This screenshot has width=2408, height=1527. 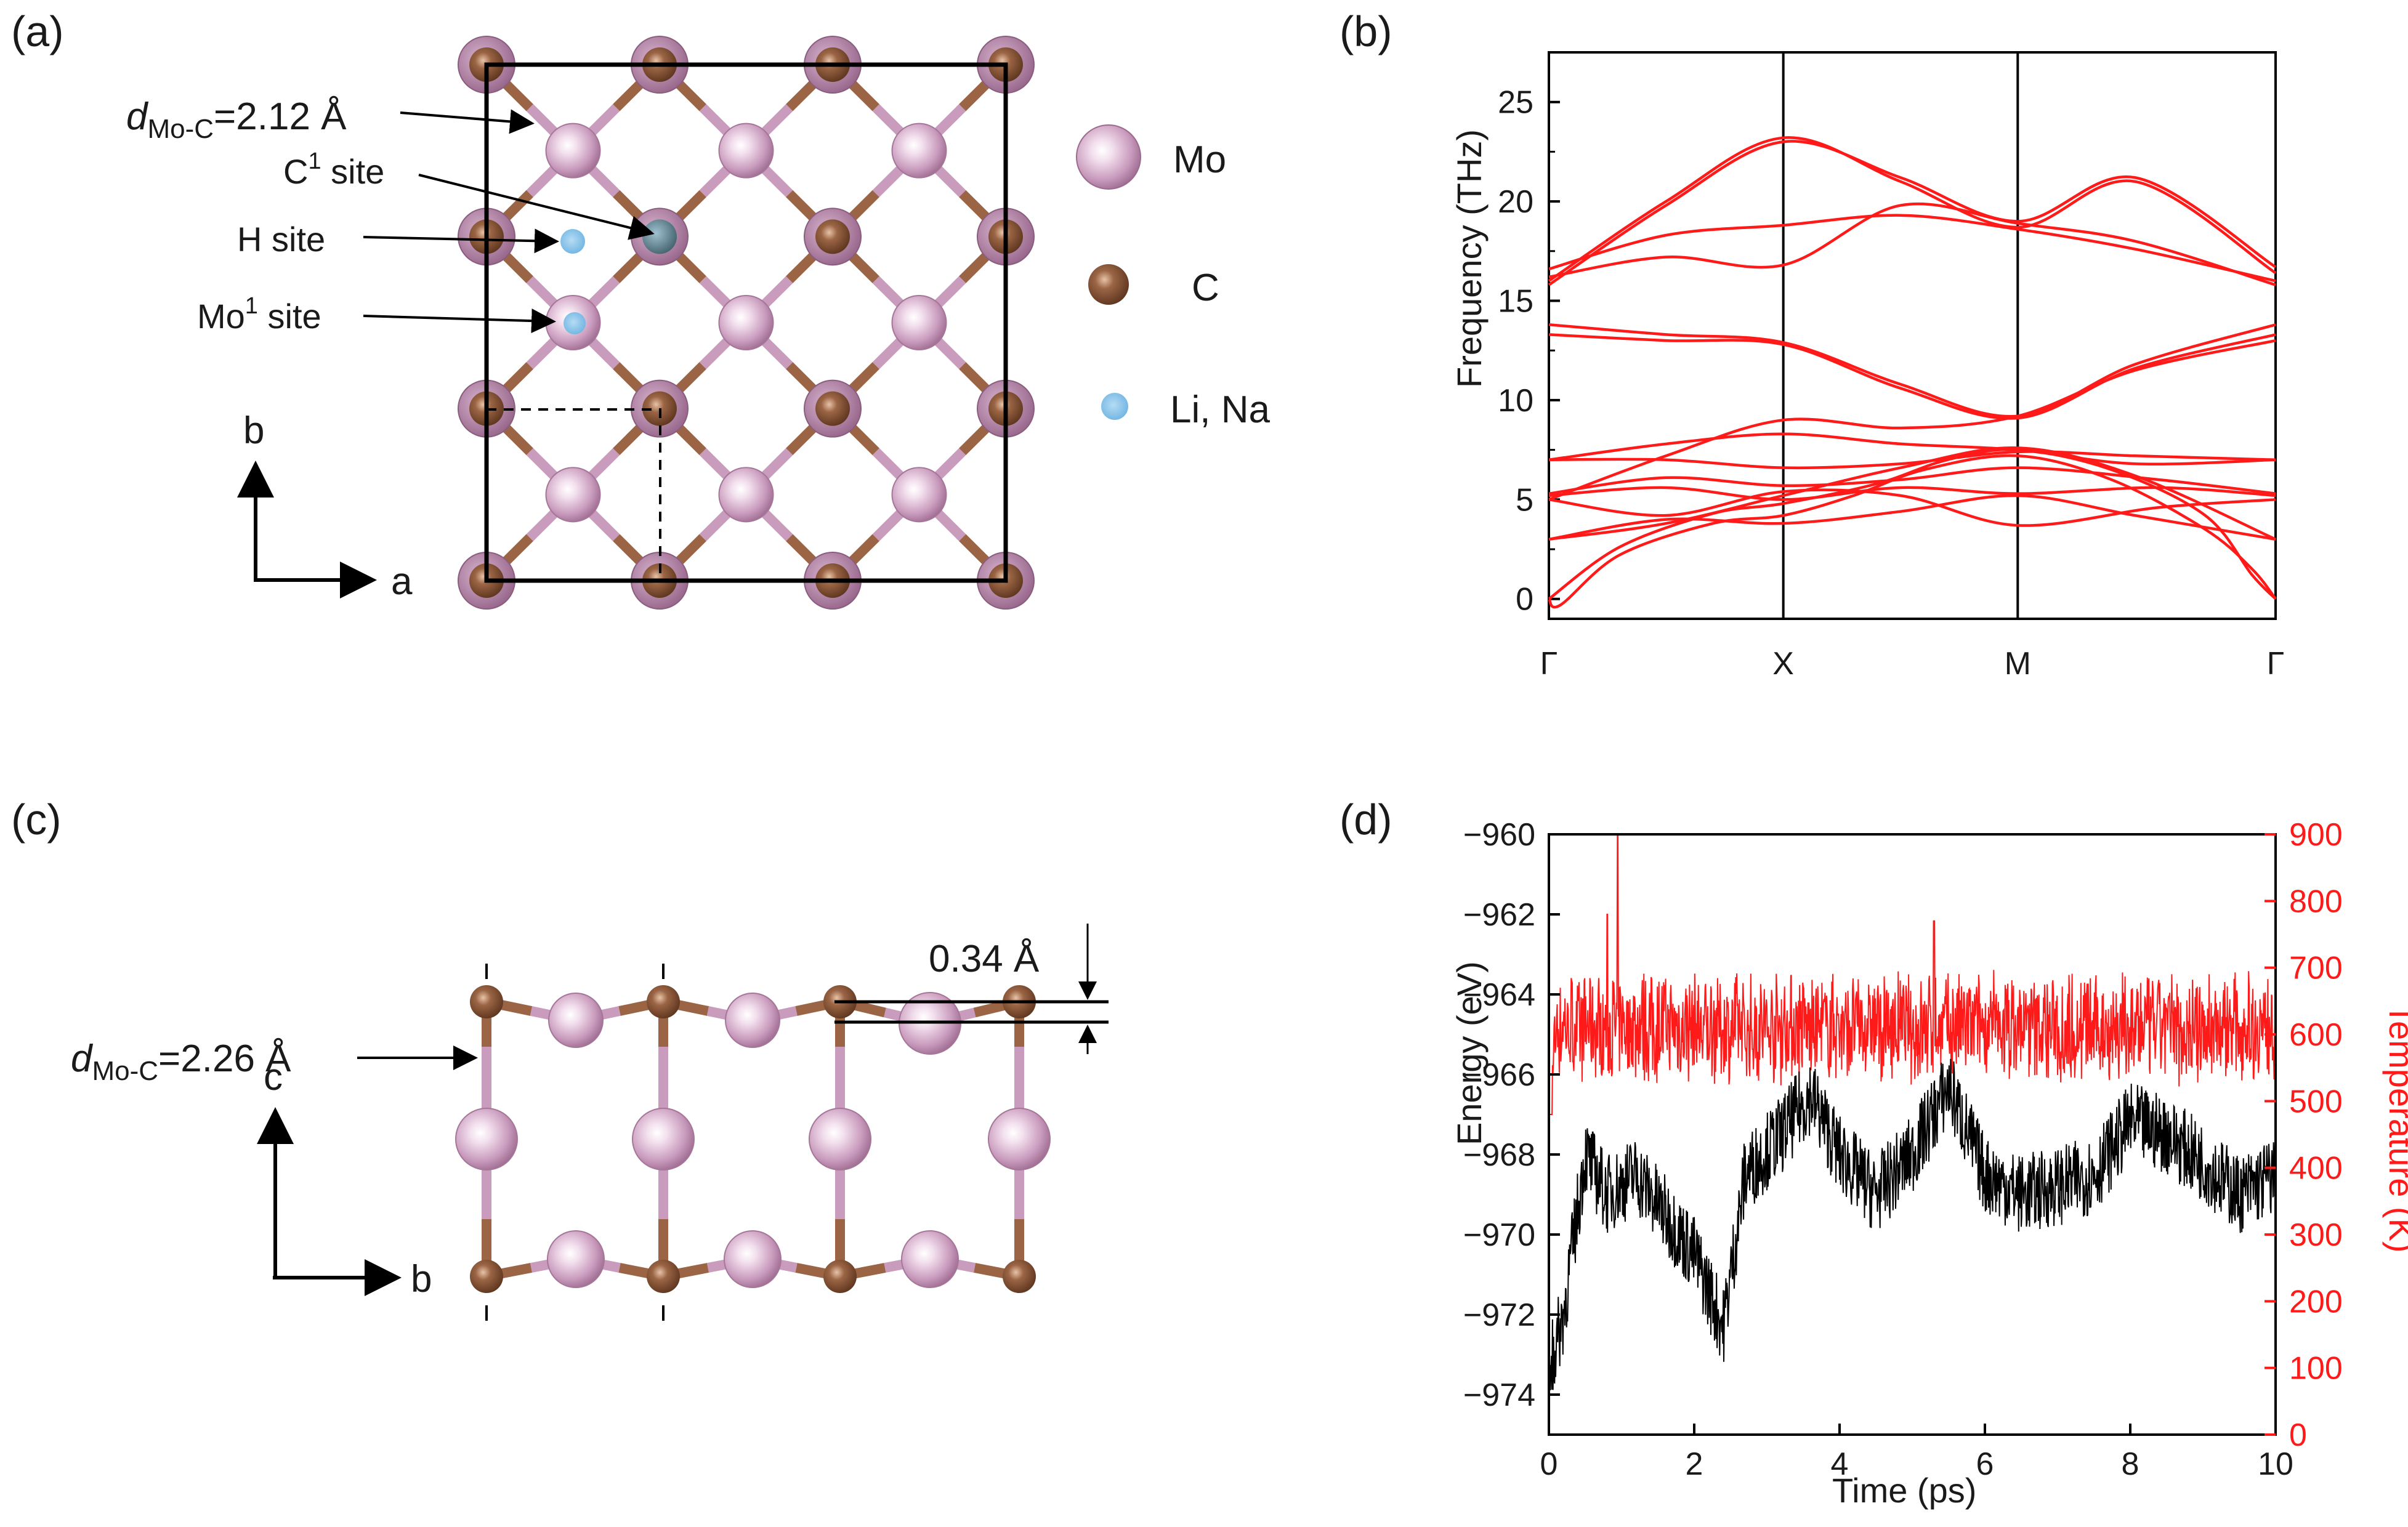 What do you see at coordinates (1114, 406) in the screenshot?
I see `legend-li-na-swatch` at bounding box center [1114, 406].